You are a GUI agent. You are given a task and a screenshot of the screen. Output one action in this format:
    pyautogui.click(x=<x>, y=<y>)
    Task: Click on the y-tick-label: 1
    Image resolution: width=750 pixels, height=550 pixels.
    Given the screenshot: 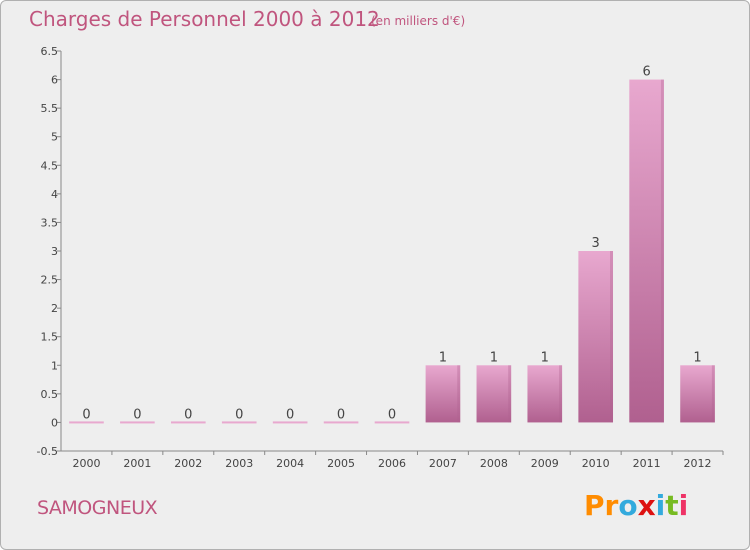 What is the action you would take?
    pyautogui.click(x=54, y=365)
    